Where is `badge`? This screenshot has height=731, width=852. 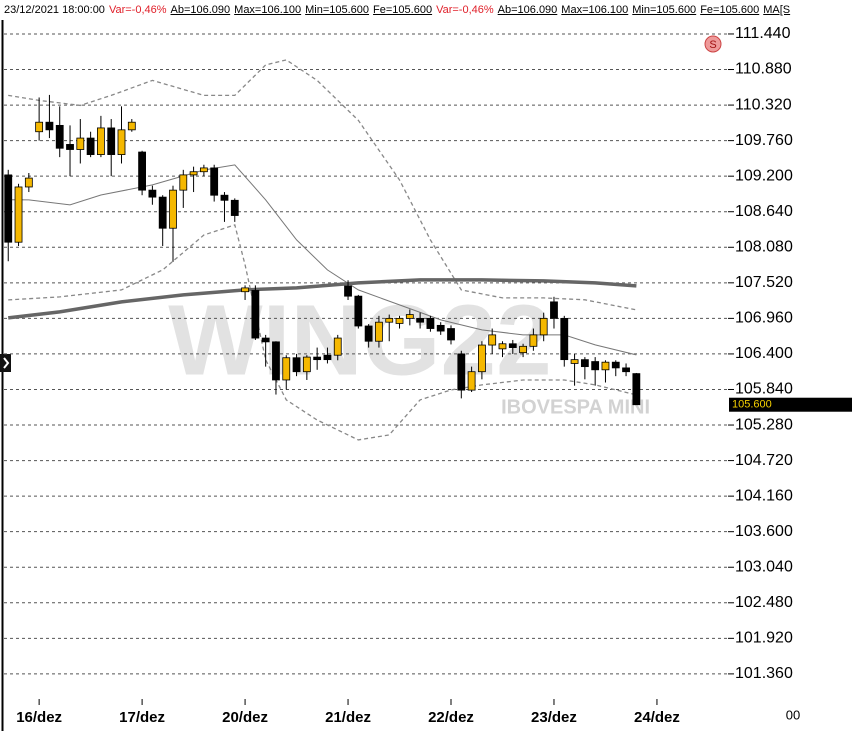
badge is located at coordinates (713, 44).